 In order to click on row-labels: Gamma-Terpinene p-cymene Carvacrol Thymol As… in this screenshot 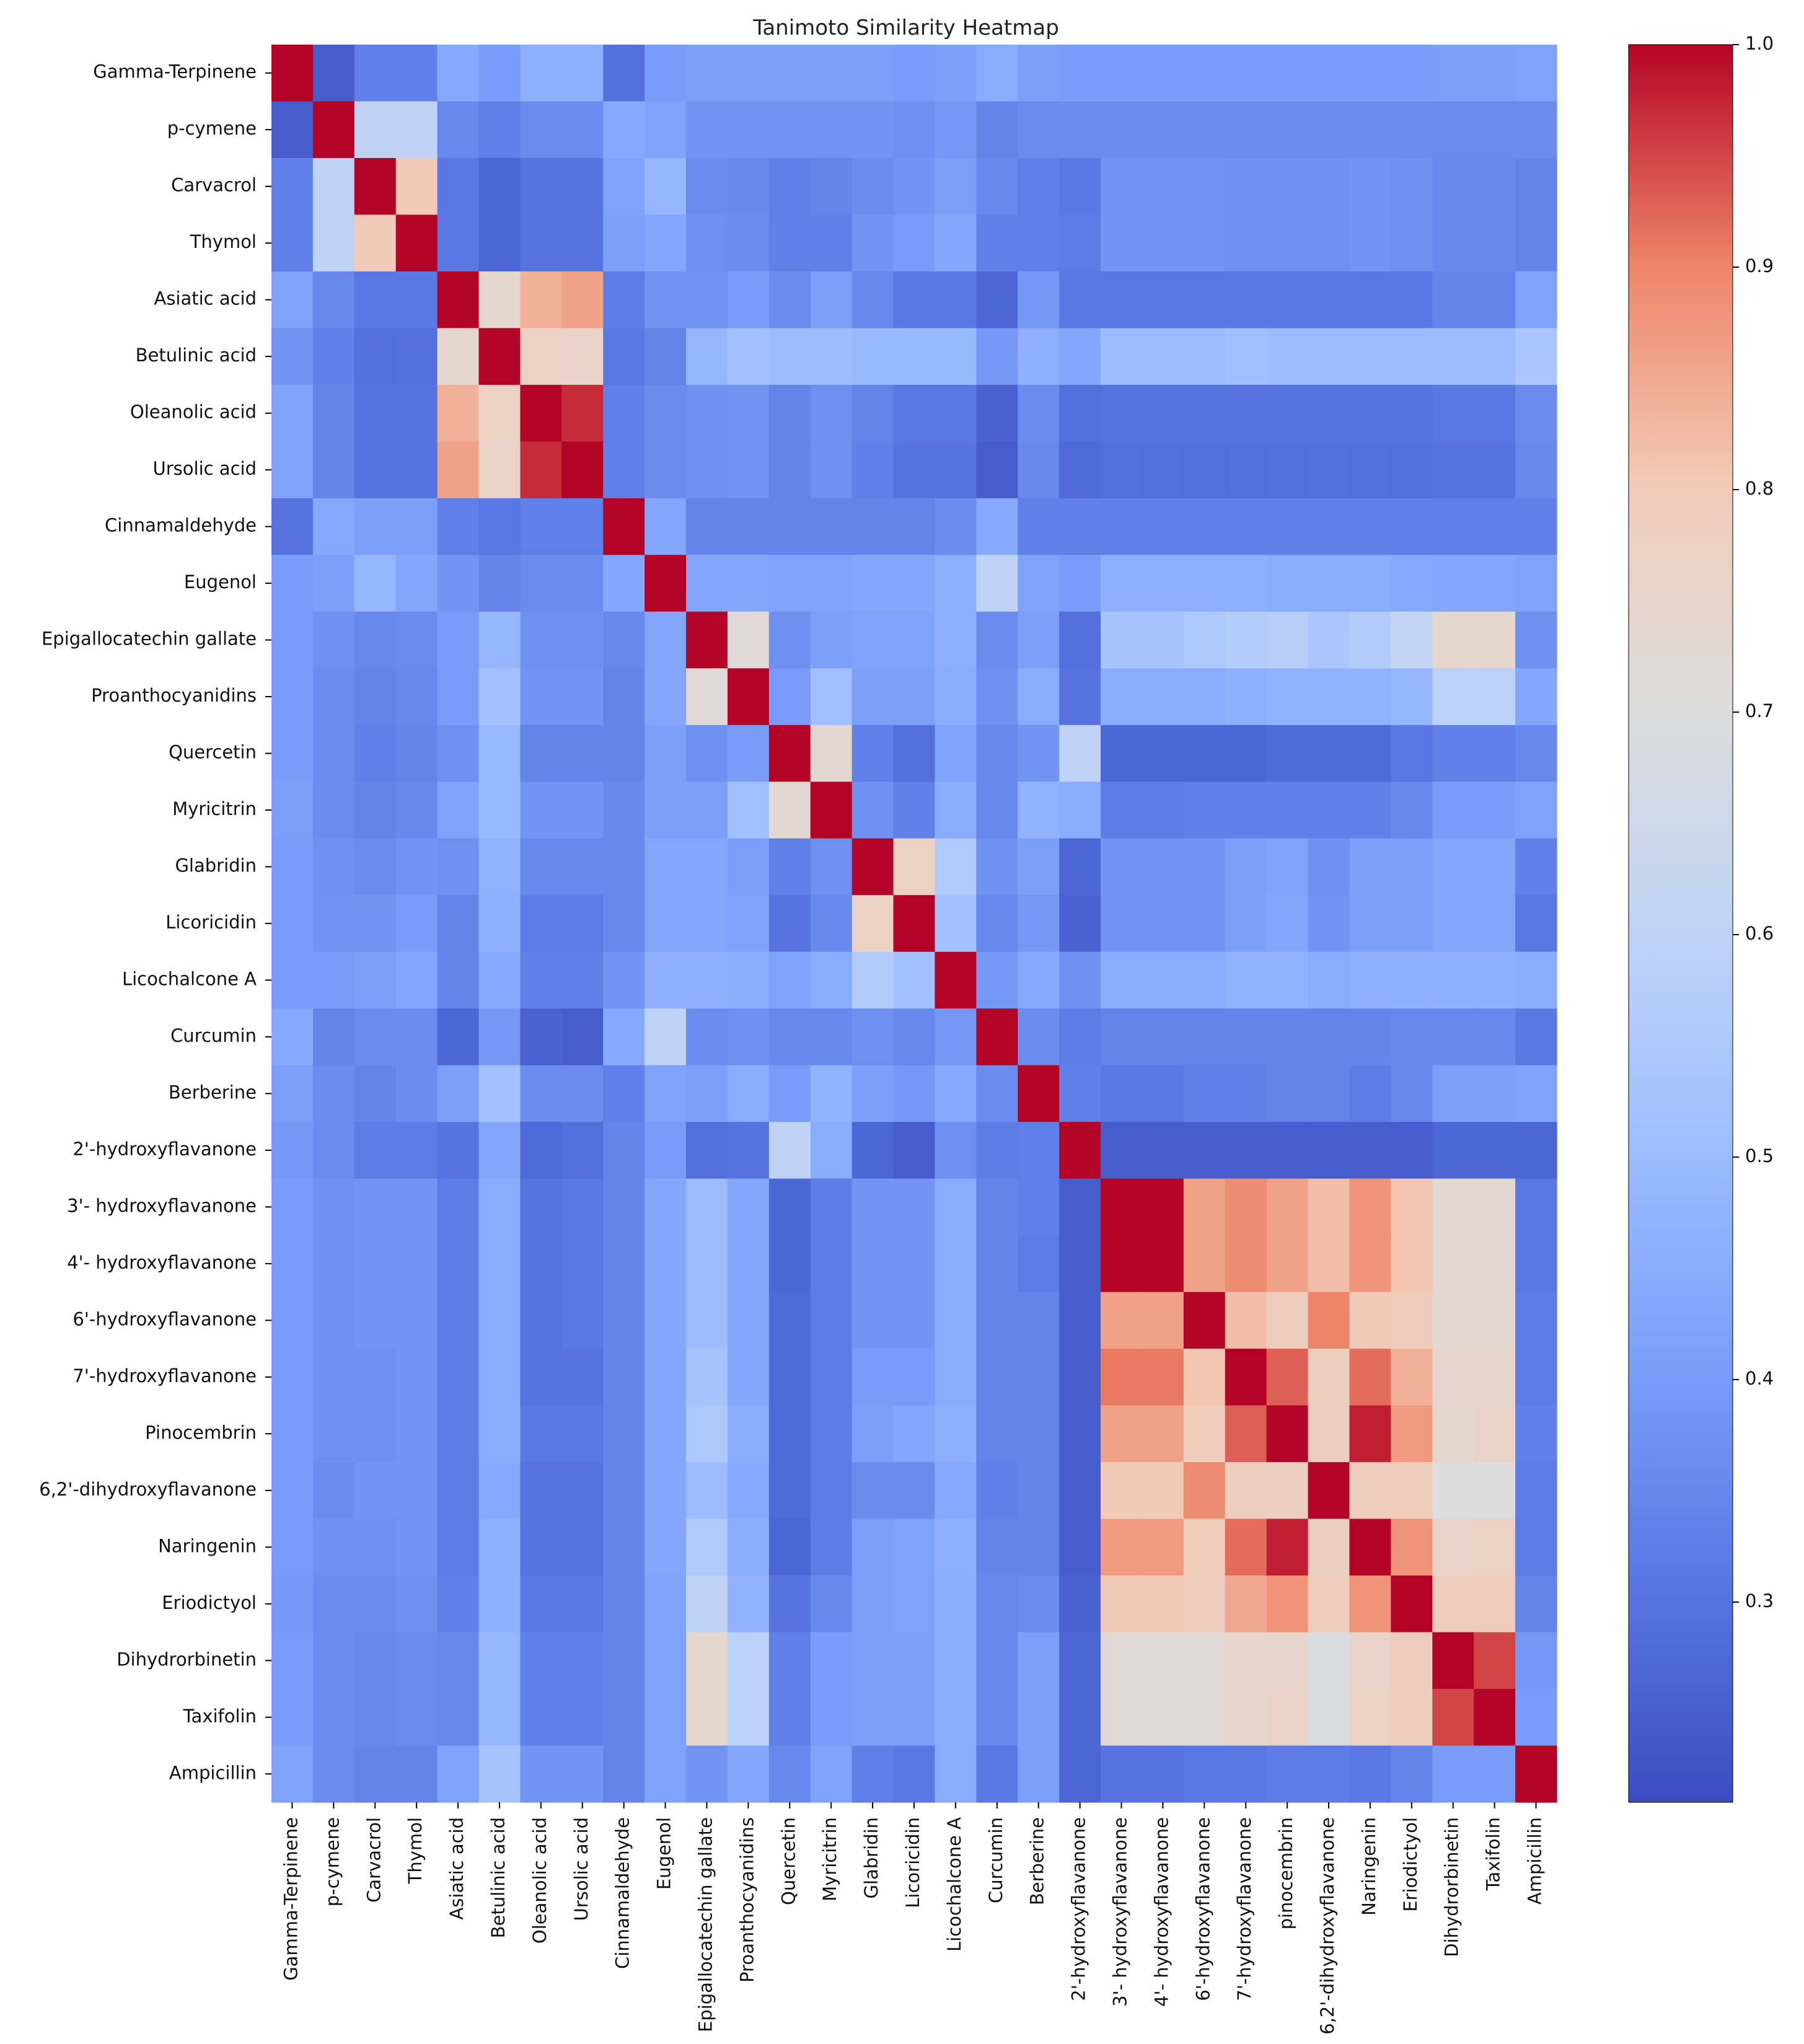, I will do `click(155, 922)`.